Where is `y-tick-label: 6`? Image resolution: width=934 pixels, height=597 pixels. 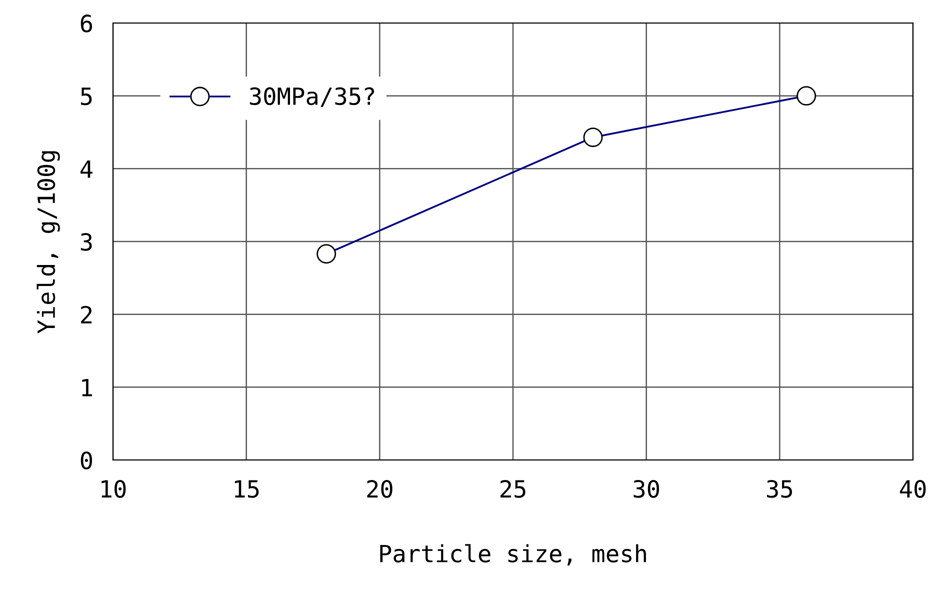
y-tick-label: 6 is located at coordinates (86, 23).